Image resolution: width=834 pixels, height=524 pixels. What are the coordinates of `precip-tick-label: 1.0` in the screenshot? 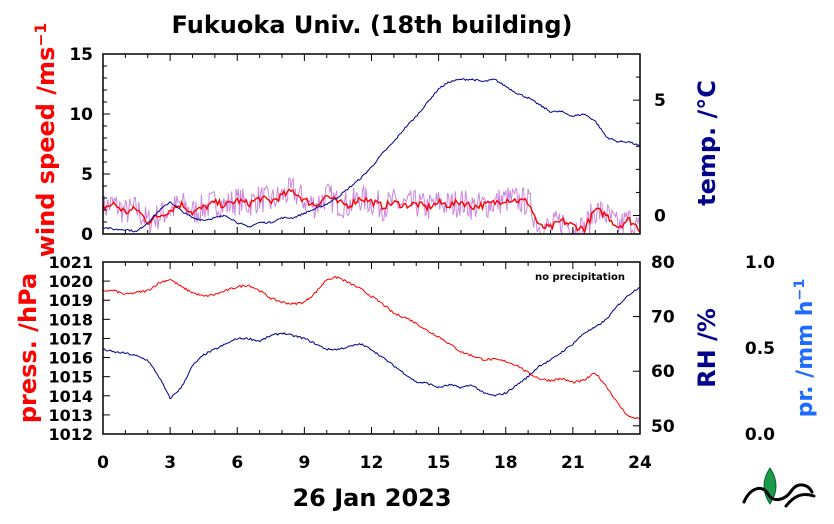 It's located at (760, 263).